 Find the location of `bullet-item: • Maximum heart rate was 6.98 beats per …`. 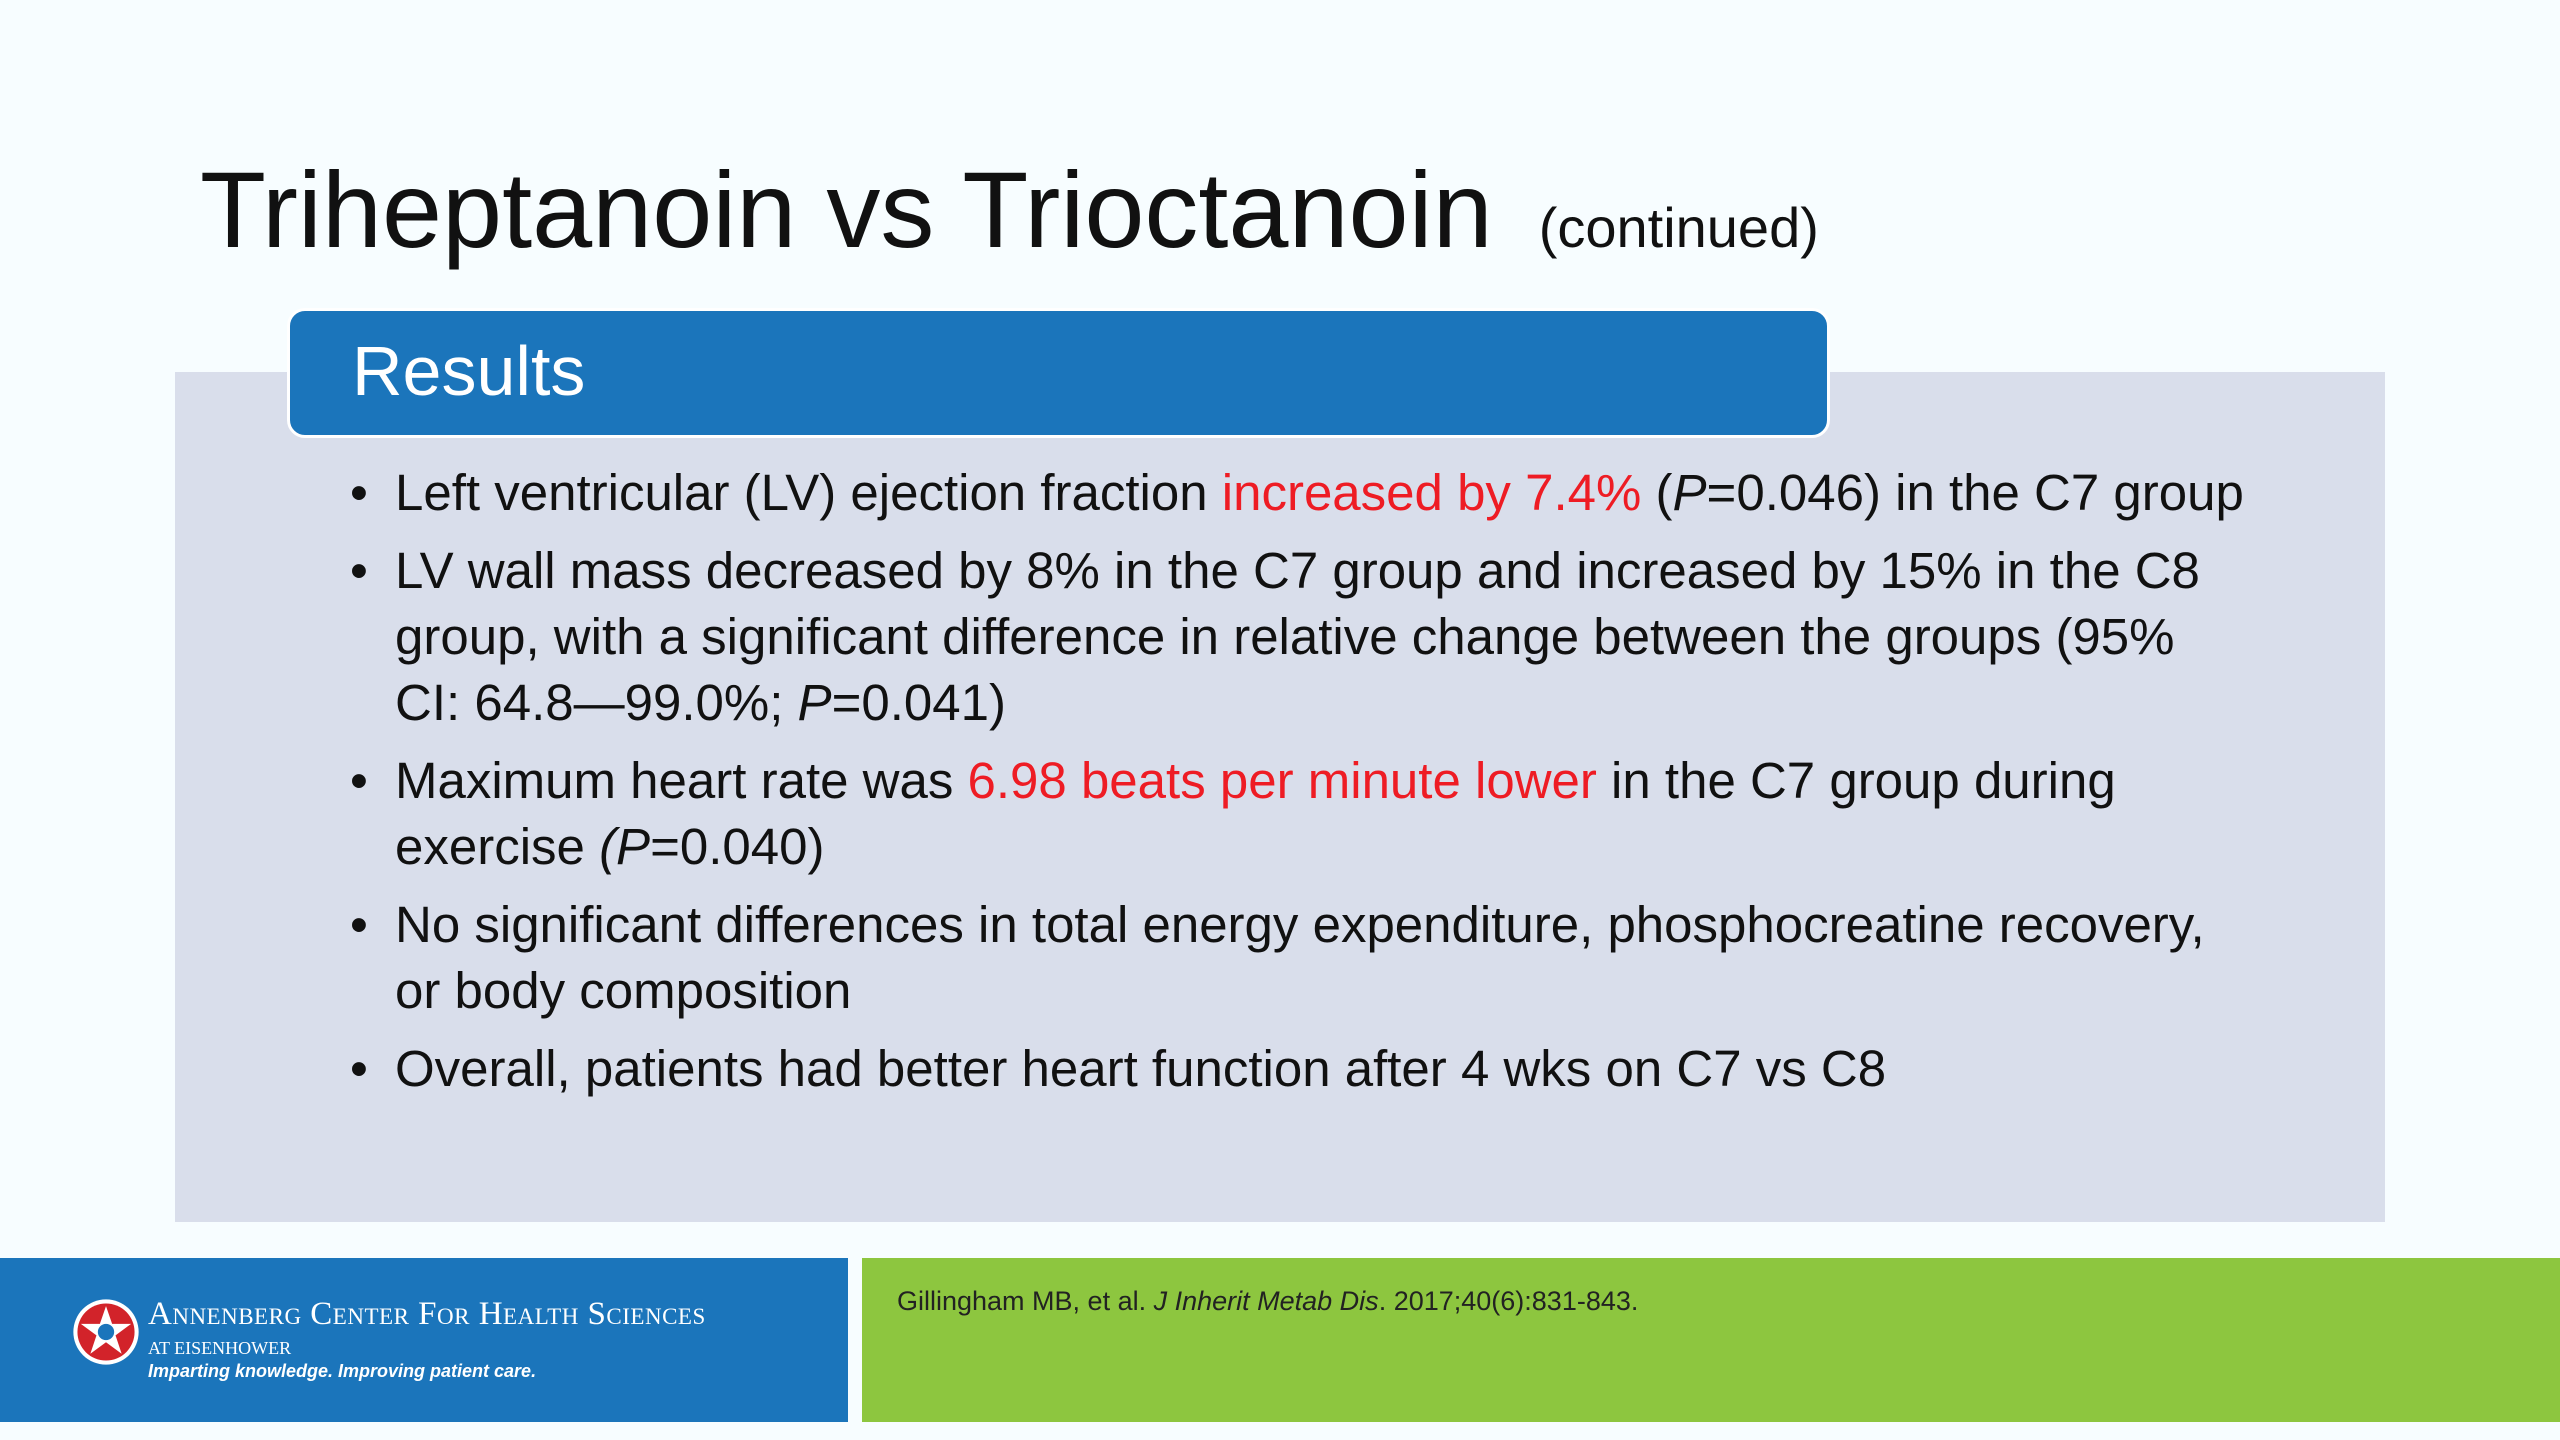

bullet-item: • Maximum heart rate was 6.98 beats per … is located at coordinates (1300, 814).